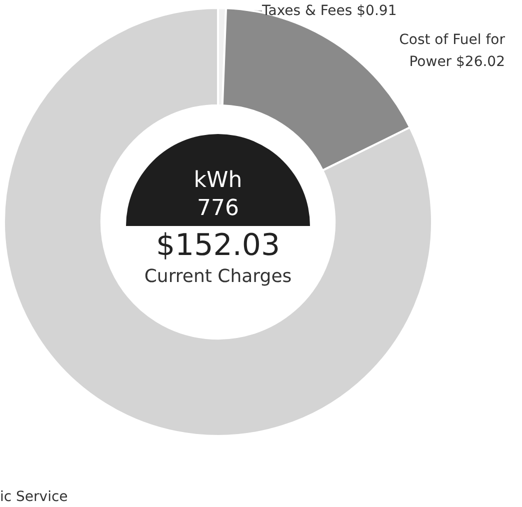 The height and width of the screenshot is (507, 522). Describe the element at coordinates (218, 245) in the screenshot. I see `text: $152.03` at that location.